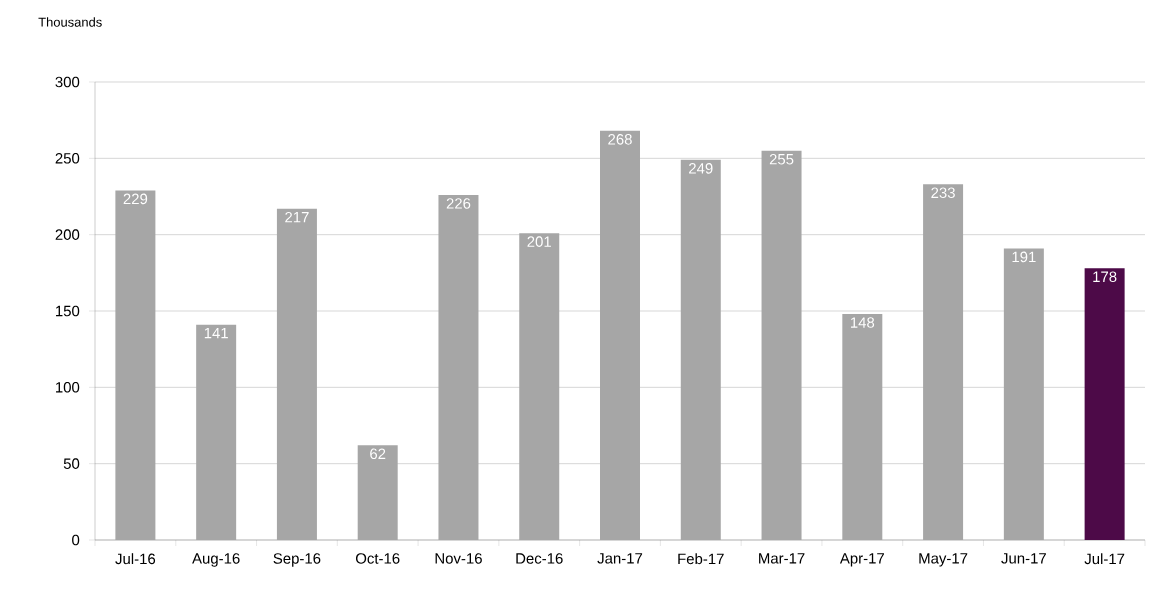 Image resolution: width=1164 pixels, height=600 pixels. Describe the element at coordinates (67, 234) in the screenshot. I see `y-tick-label: 200` at that location.